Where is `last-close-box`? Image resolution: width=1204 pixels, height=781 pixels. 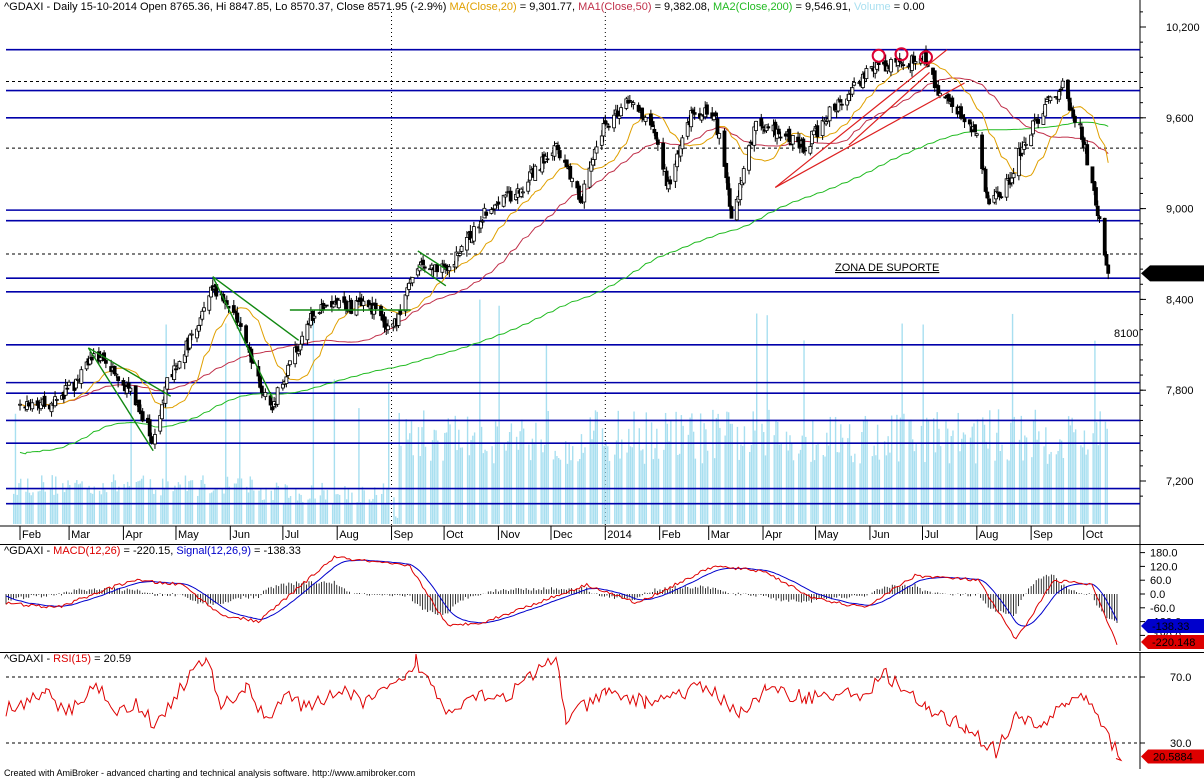
last-close-box is located at coordinates (1172, 273).